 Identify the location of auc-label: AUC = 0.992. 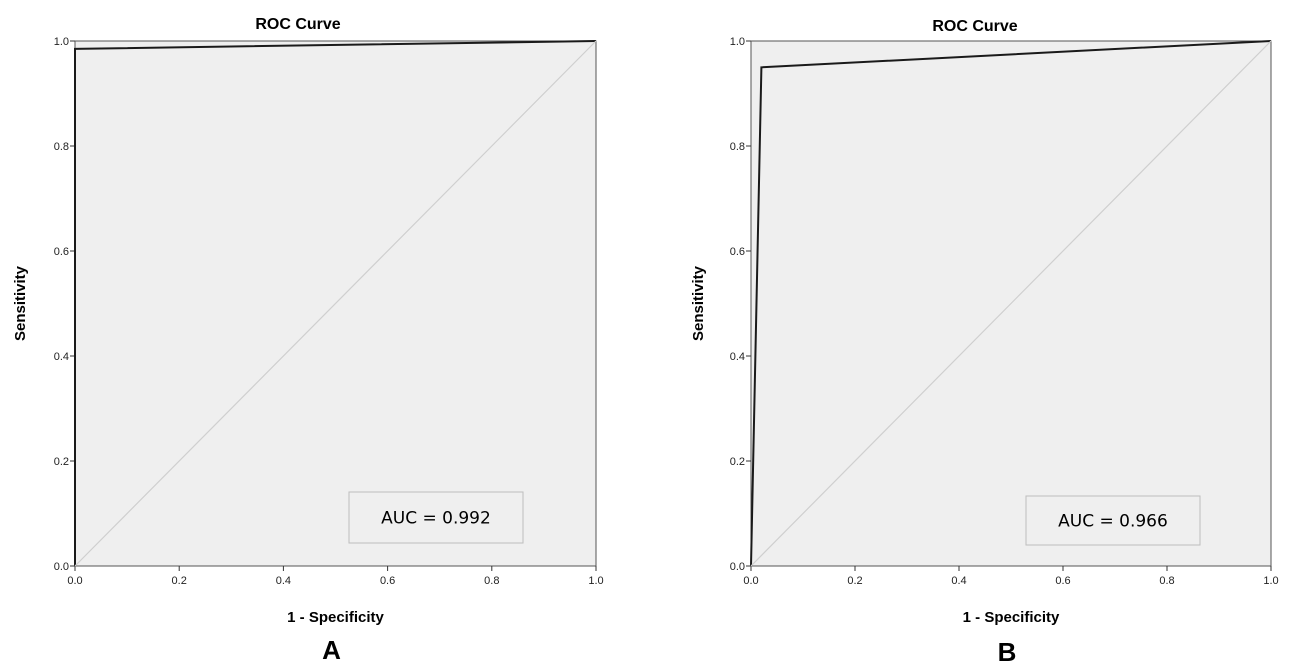
(436, 519).